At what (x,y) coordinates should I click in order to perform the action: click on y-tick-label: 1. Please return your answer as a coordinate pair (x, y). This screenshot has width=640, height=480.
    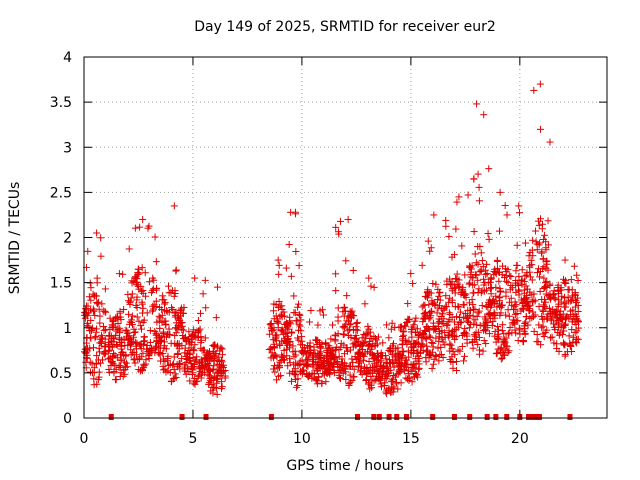
    Looking at the image, I should click on (67, 329).